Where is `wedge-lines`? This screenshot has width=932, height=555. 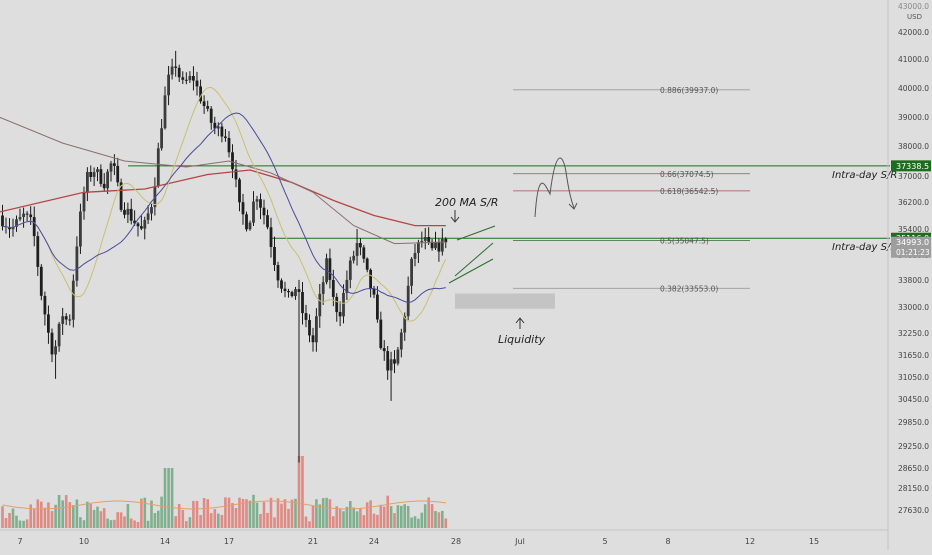 wedge-lines is located at coordinates (472, 254).